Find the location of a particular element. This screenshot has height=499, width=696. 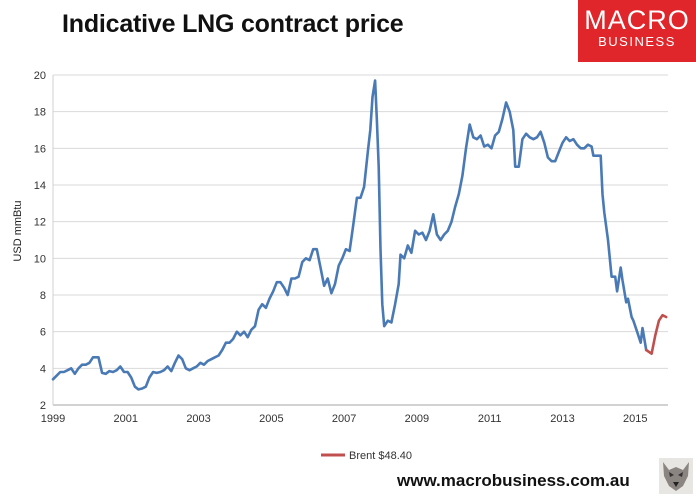

logo-line-1: MACRO is located at coordinates (637, 20).